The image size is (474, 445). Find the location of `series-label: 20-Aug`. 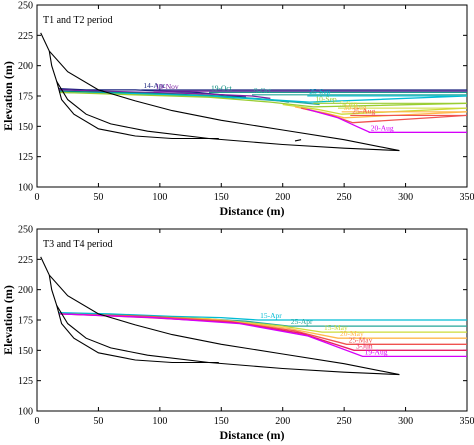

series-label: 20-Aug is located at coordinates (382, 127).